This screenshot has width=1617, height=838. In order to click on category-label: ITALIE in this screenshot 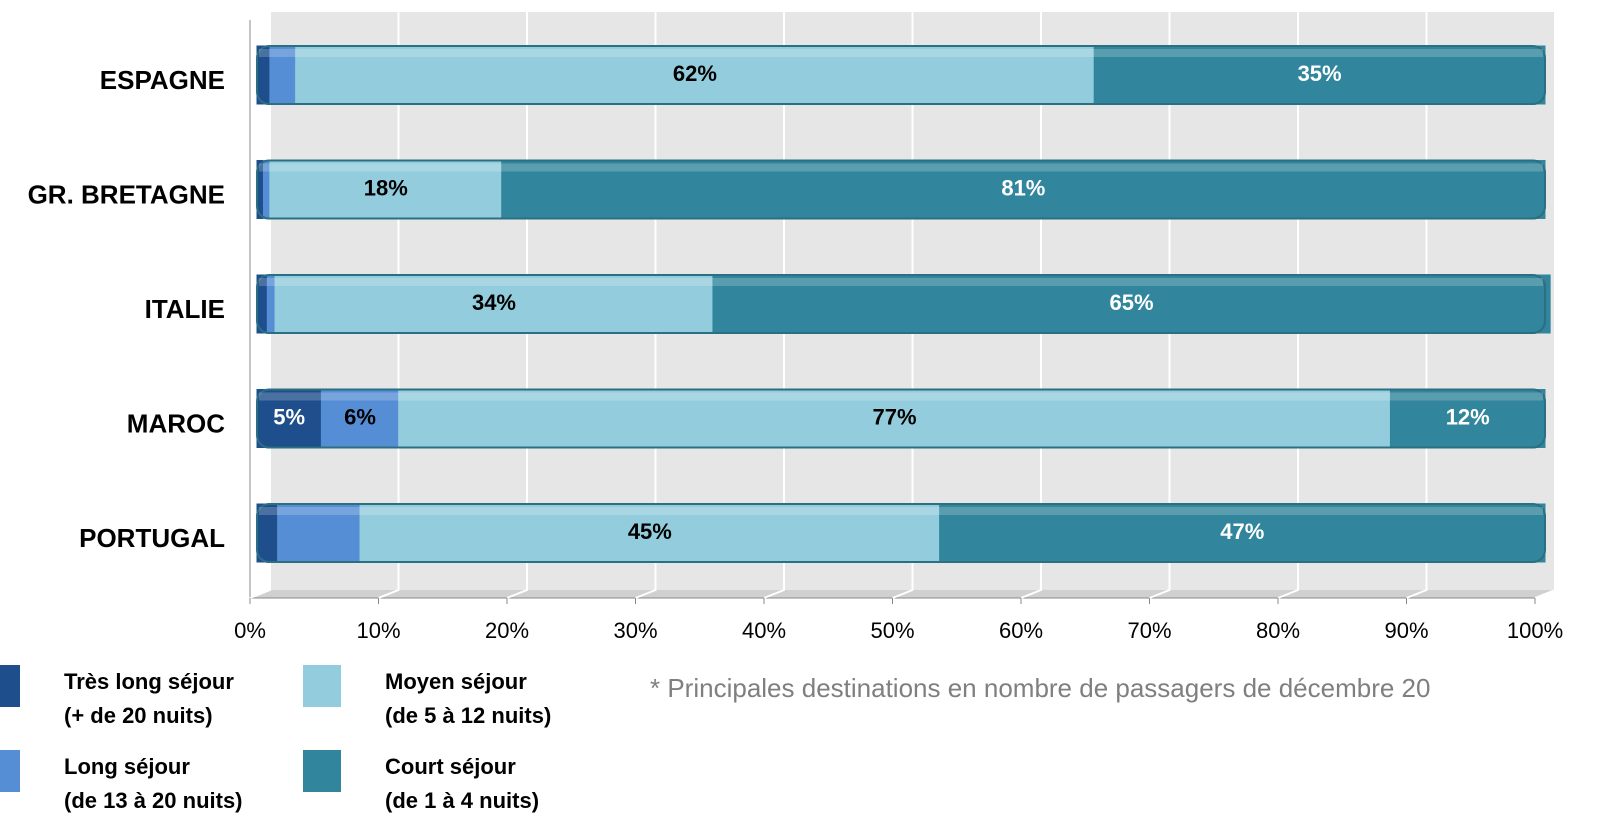, I will do `click(185, 309)`.